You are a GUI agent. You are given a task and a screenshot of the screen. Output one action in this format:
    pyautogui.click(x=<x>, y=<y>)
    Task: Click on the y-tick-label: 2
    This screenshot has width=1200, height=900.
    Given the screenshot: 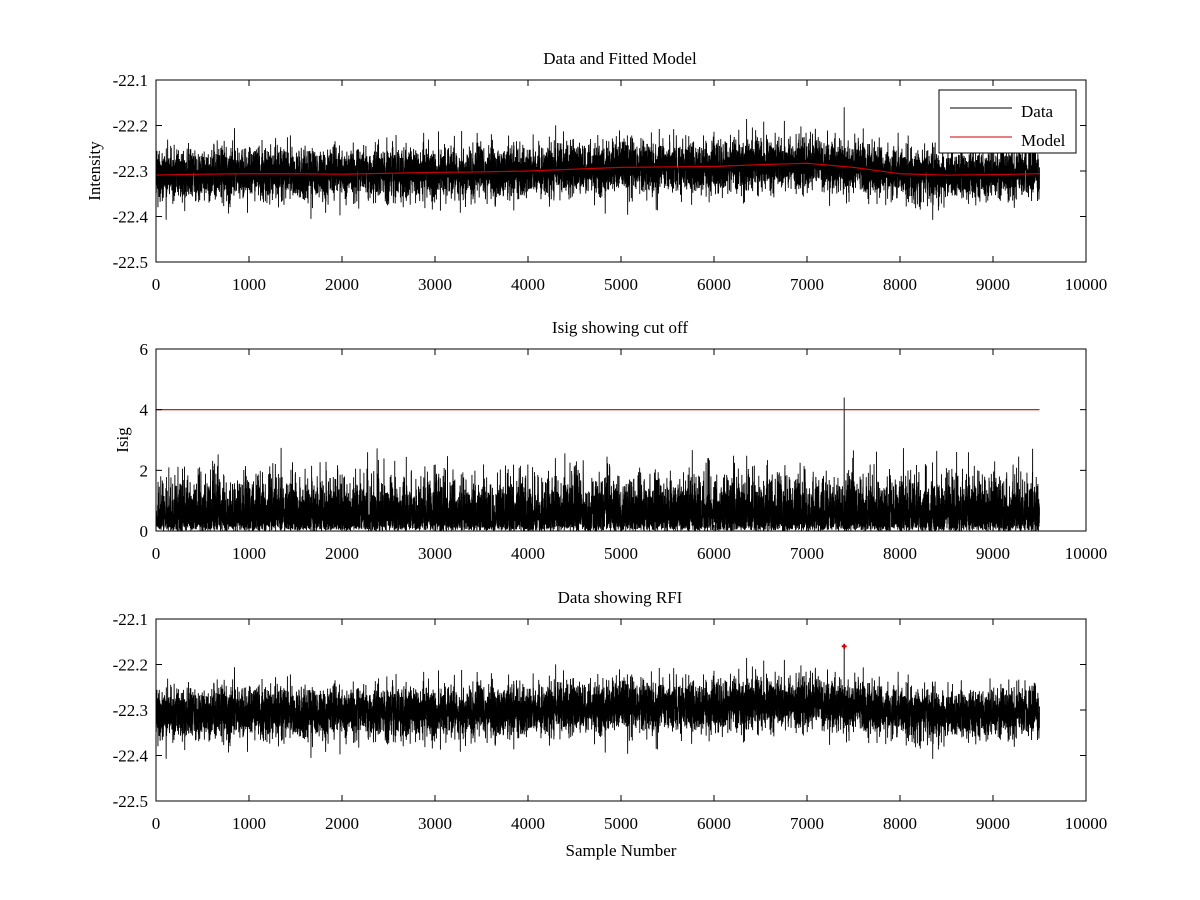 What is the action you would take?
    pyautogui.click(x=144, y=470)
    